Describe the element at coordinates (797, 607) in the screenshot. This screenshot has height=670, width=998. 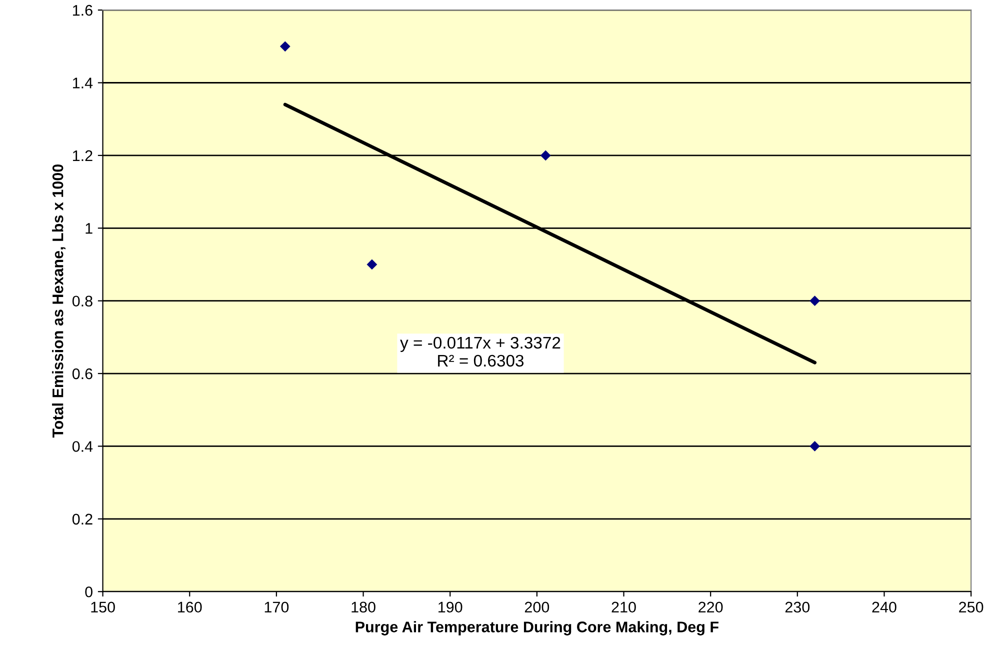
I see `x-tick-label: 230` at that location.